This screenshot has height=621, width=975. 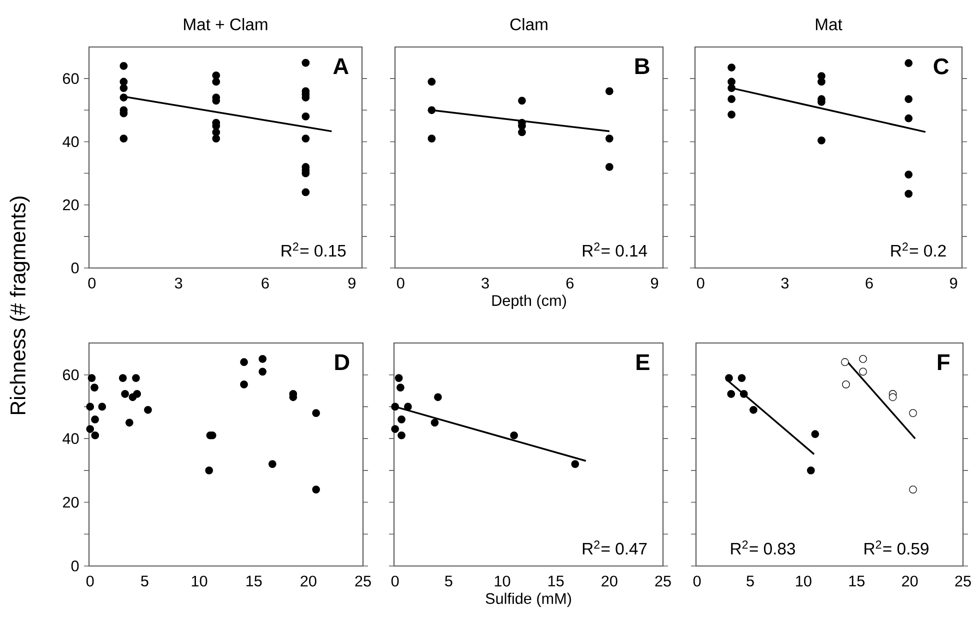 I want to click on annotation: R$^{2}$= 0.15, so click(x=314, y=249).